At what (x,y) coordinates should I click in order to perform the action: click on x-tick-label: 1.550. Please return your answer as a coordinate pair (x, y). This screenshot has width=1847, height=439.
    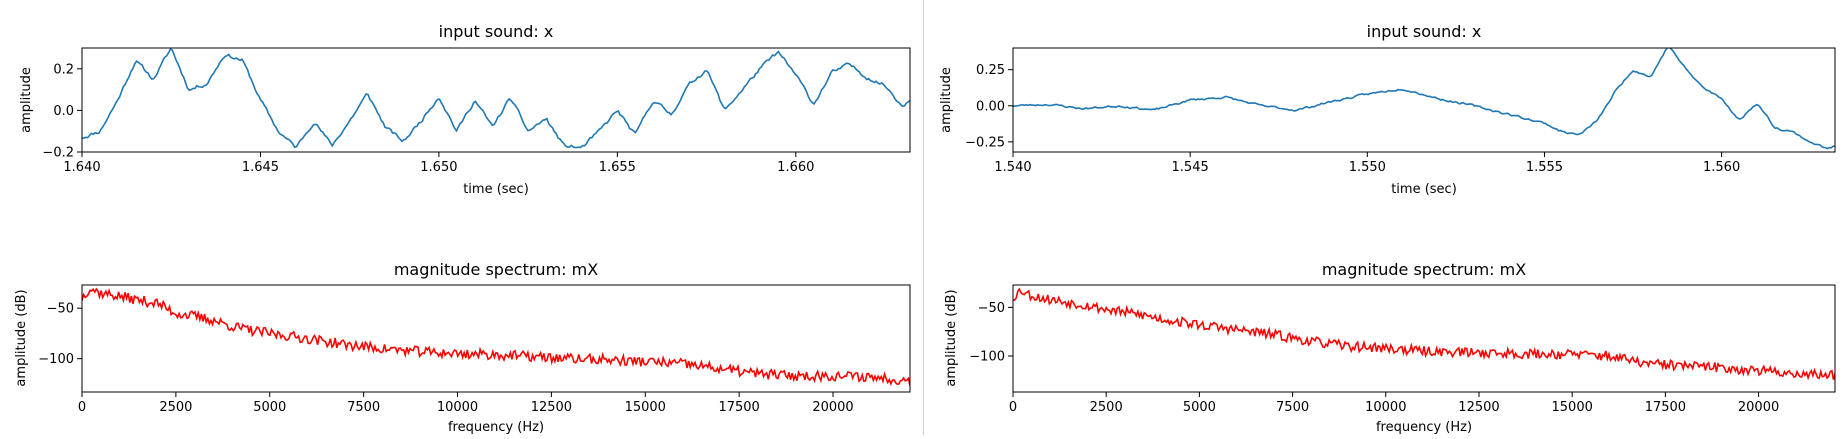
    Looking at the image, I should click on (1367, 167).